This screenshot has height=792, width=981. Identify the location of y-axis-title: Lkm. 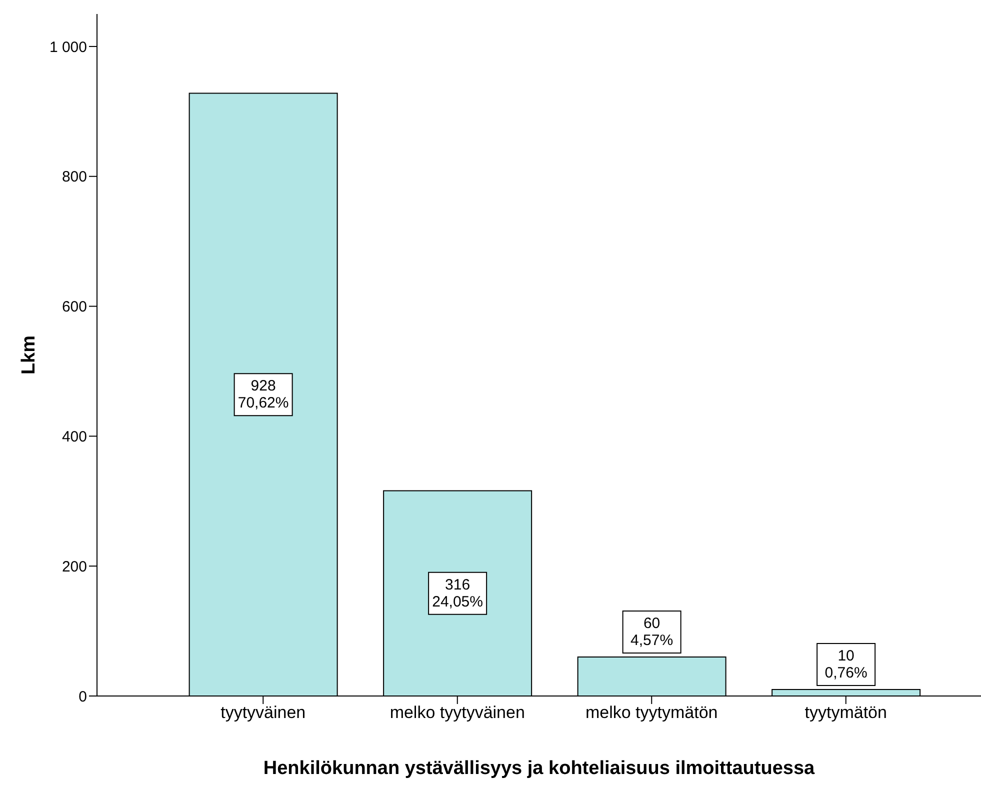
(29, 355).